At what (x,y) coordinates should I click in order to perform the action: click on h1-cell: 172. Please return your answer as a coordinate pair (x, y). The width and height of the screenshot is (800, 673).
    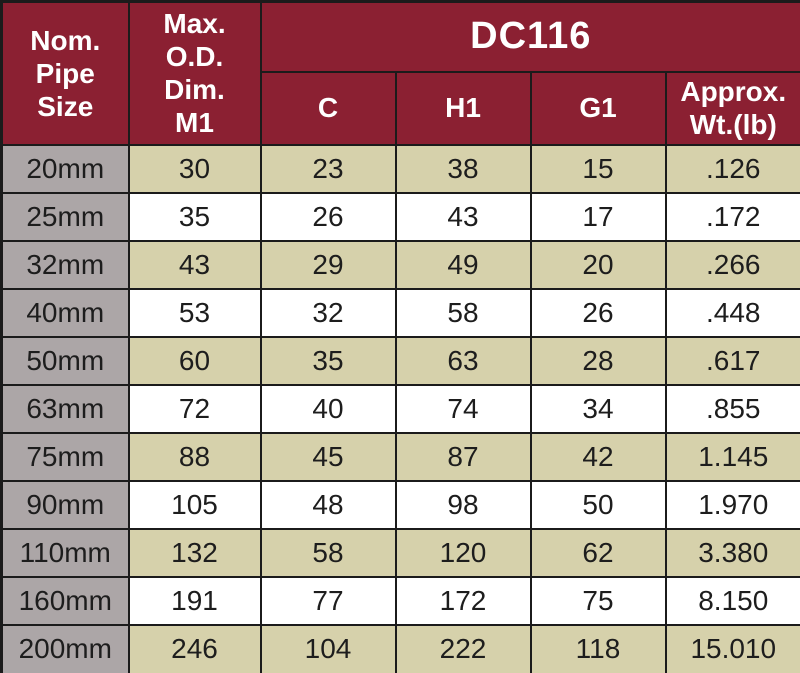
    Looking at the image, I should click on (463, 600).